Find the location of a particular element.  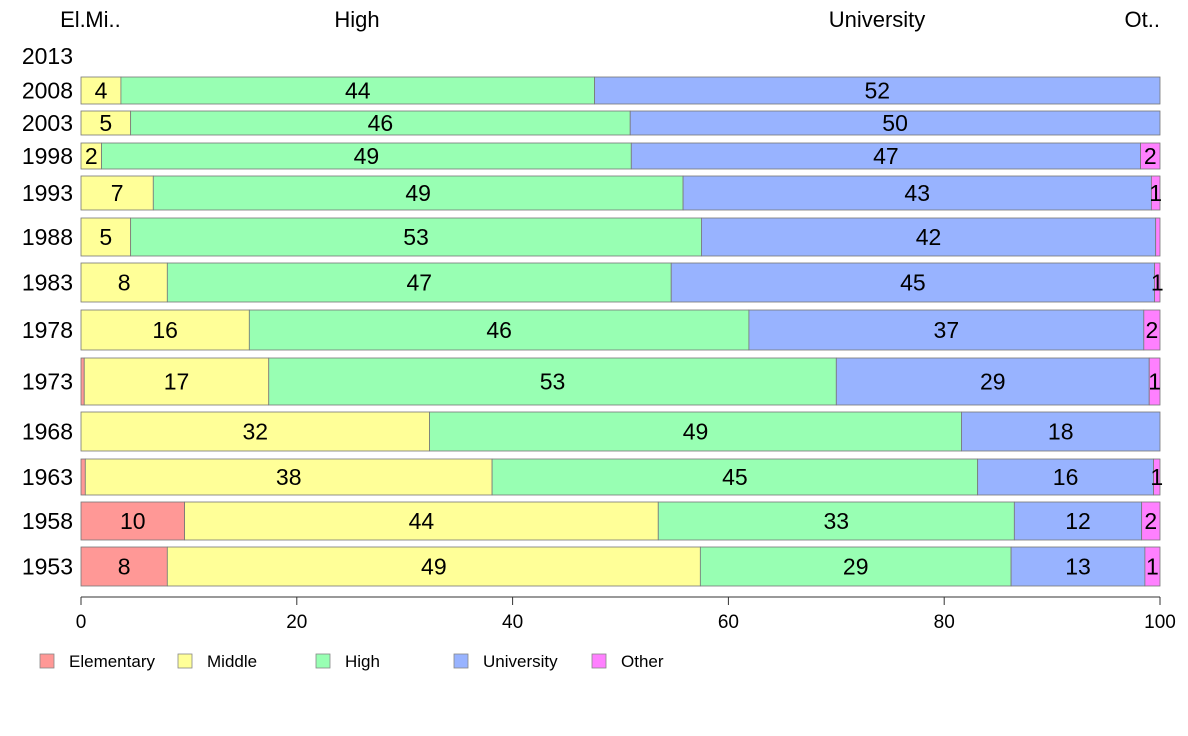

data-label-high-1983: 47 is located at coordinates (419, 283).